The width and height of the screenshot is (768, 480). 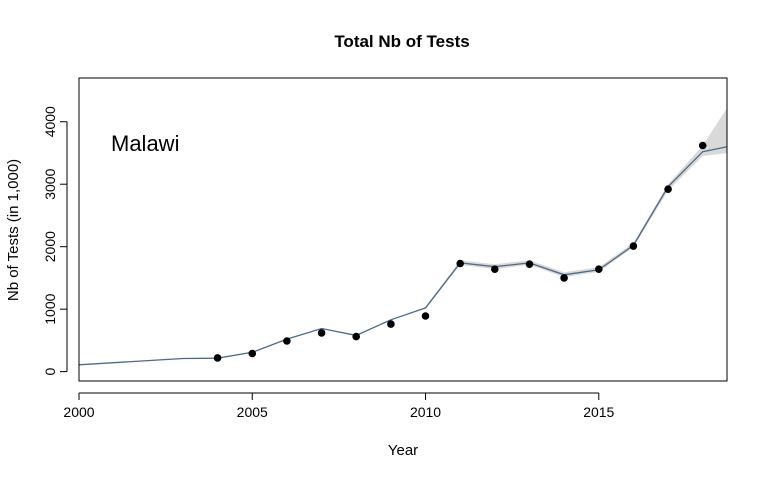 What do you see at coordinates (598, 412) in the screenshot?
I see `x-tick-label: 2015` at bounding box center [598, 412].